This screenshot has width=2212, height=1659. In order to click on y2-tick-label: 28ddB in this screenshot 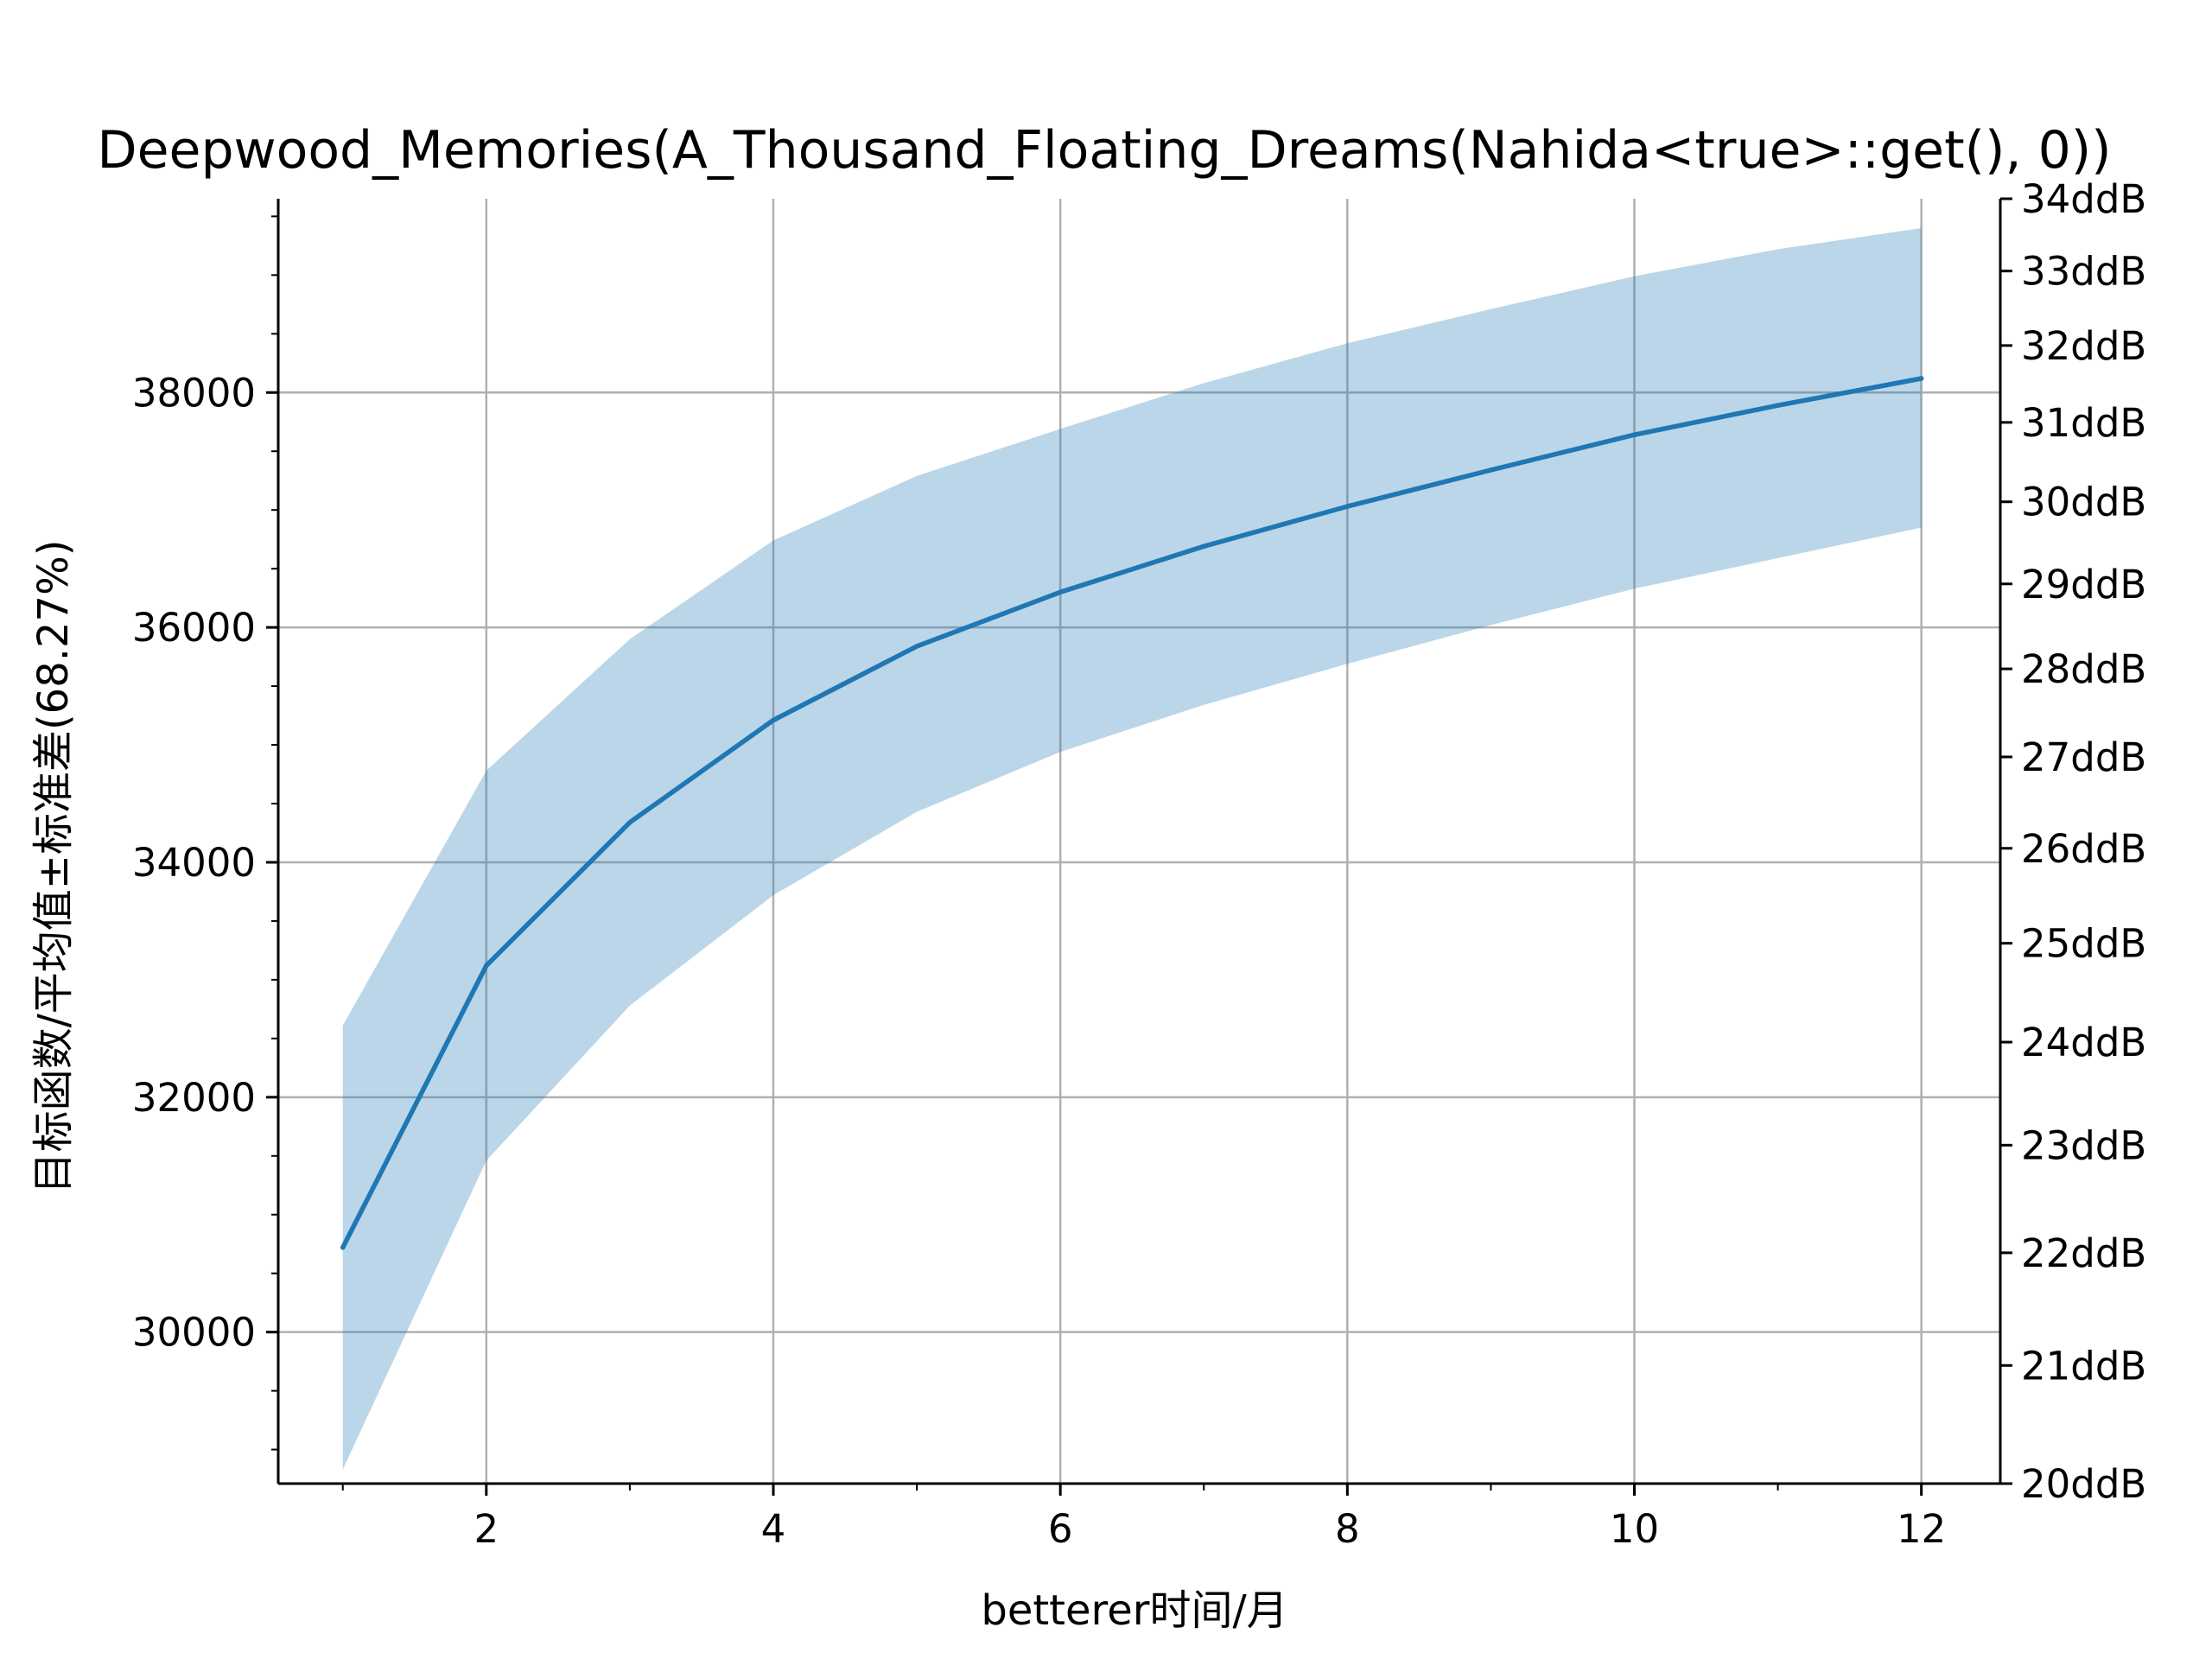, I will do `click(2083, 669)`.